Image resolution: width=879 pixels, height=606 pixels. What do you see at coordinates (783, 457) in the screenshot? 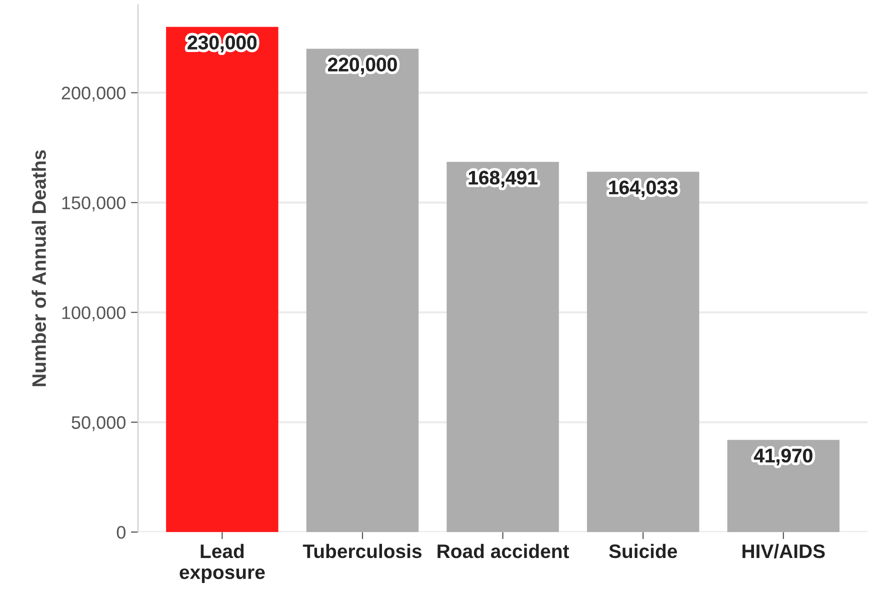
I see `data-label: 41,970` at bounding box center [783, 457].